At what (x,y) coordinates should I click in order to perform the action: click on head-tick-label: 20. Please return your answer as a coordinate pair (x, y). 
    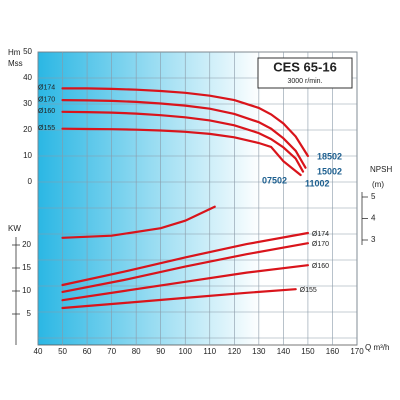
    Looking at the image, I should click on (27, 129).